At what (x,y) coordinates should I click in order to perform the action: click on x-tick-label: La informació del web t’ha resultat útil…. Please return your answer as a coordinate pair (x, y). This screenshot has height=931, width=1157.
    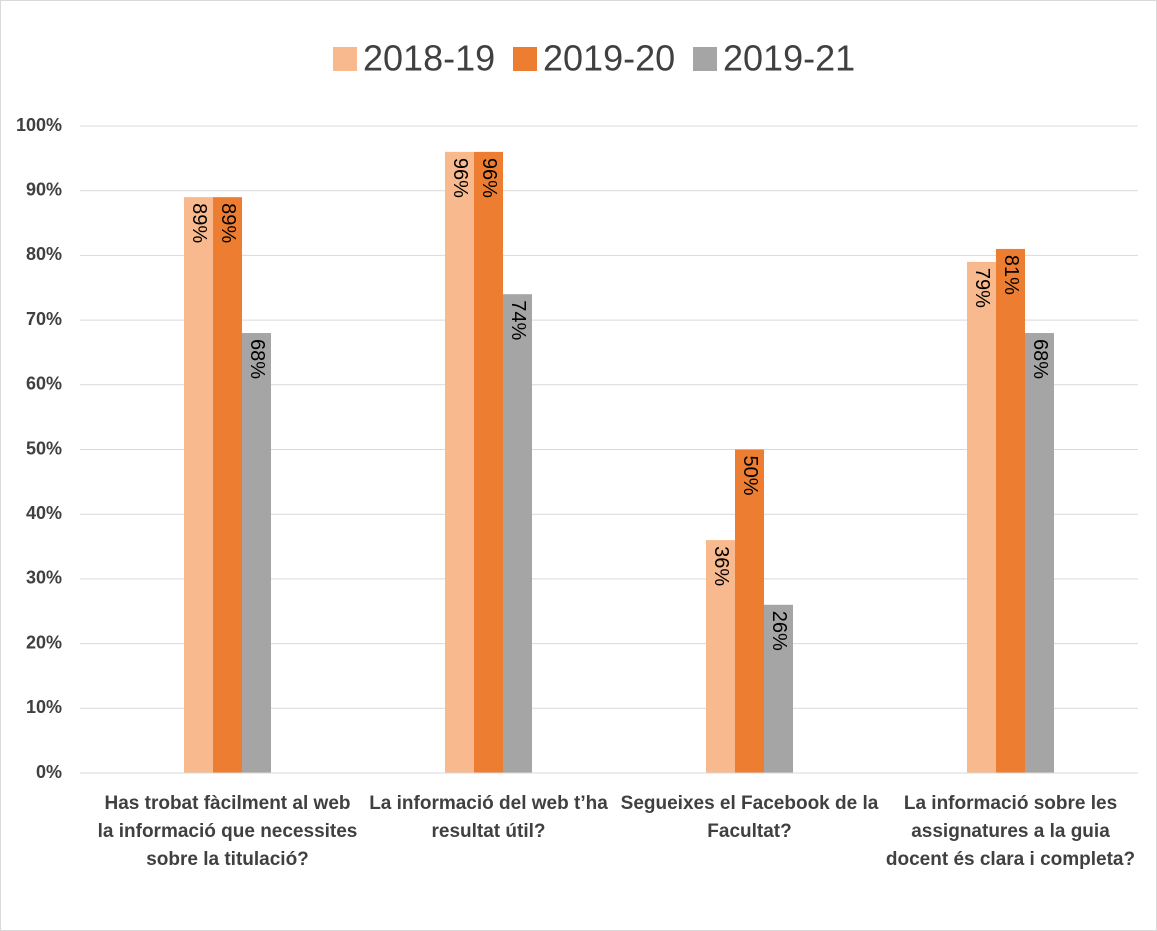
    Looking at the image, I should click on (488, 817).